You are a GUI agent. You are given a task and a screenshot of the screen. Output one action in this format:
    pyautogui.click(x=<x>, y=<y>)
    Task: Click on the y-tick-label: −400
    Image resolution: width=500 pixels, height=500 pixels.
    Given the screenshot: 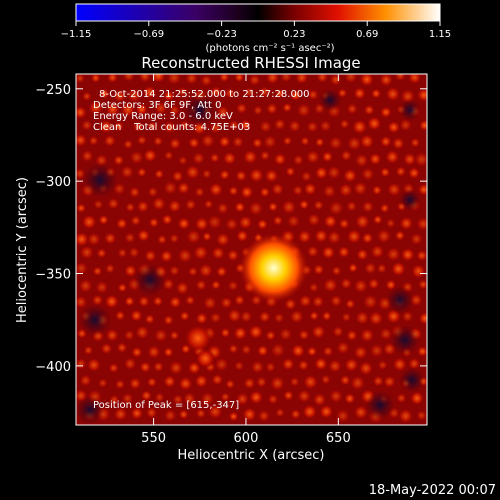 What is the action you would take?
    pyautogui.click(x=53, y=367)
    